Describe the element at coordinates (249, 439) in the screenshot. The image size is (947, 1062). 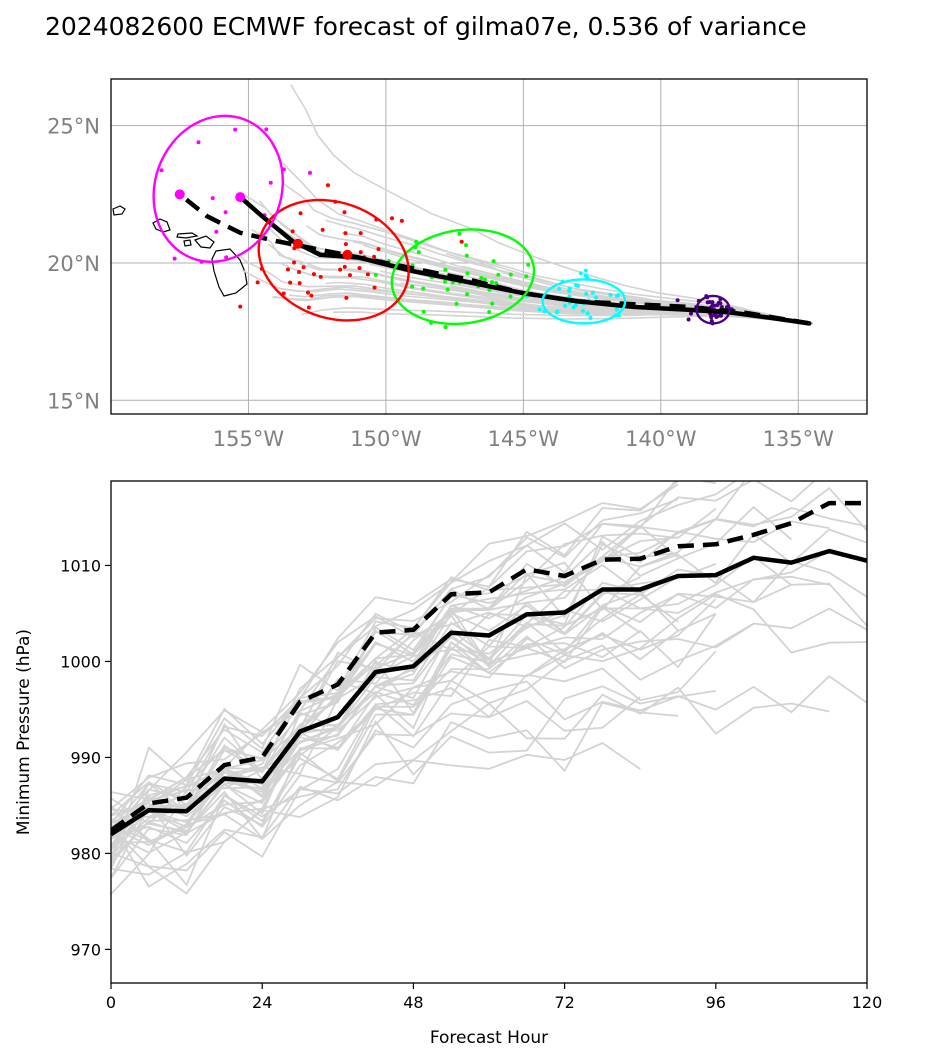
I see `map-lon-tick-label: 155°W` at that location.